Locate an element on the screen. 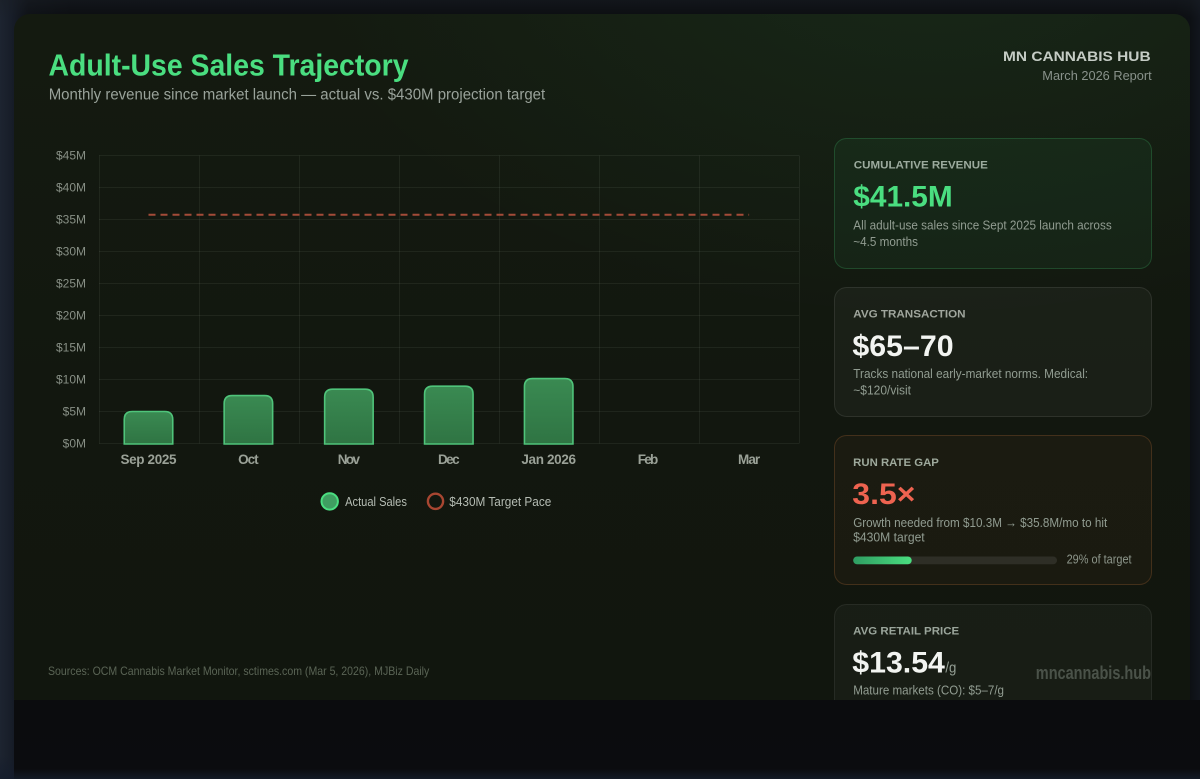 Image resolution: width=1200 pixels, height=779 pixels. svg-text: $430M target is located at coordinates (889, 537).